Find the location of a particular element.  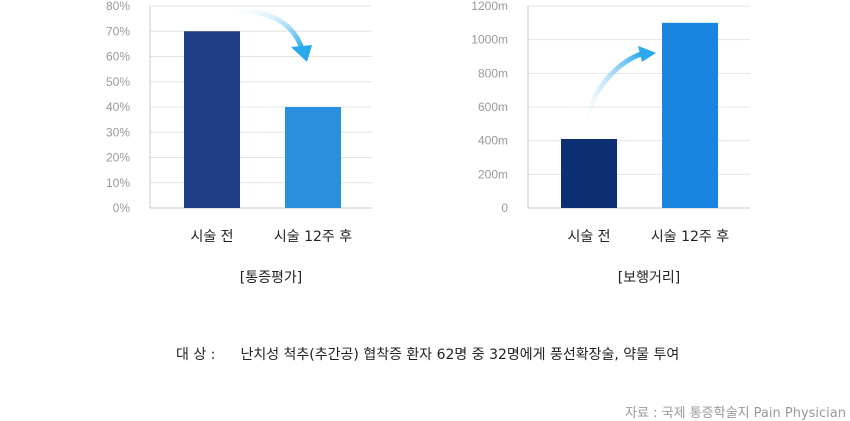

y-tick-label: 40% is located at coordinates (118, 107).